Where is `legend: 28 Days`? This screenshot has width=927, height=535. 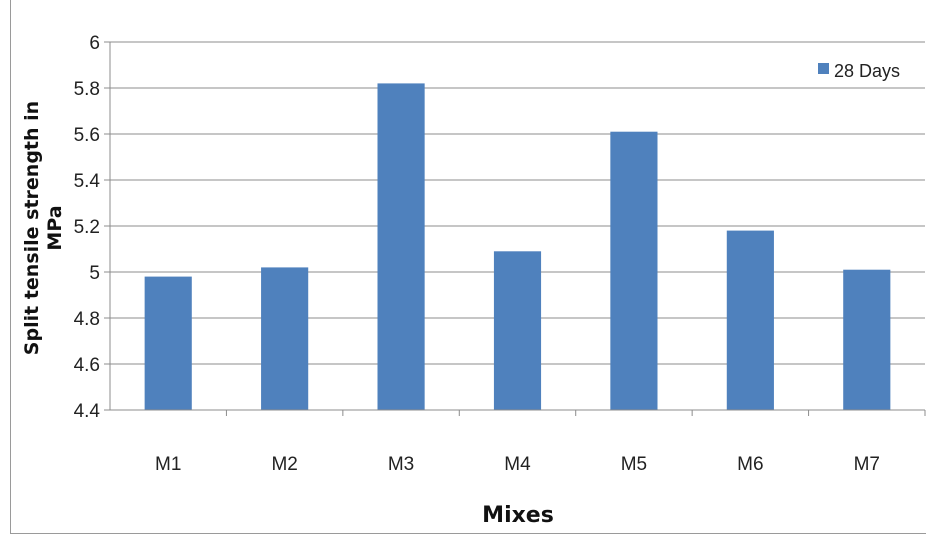
legend: 28 Days is located at coordinates (859, 71).